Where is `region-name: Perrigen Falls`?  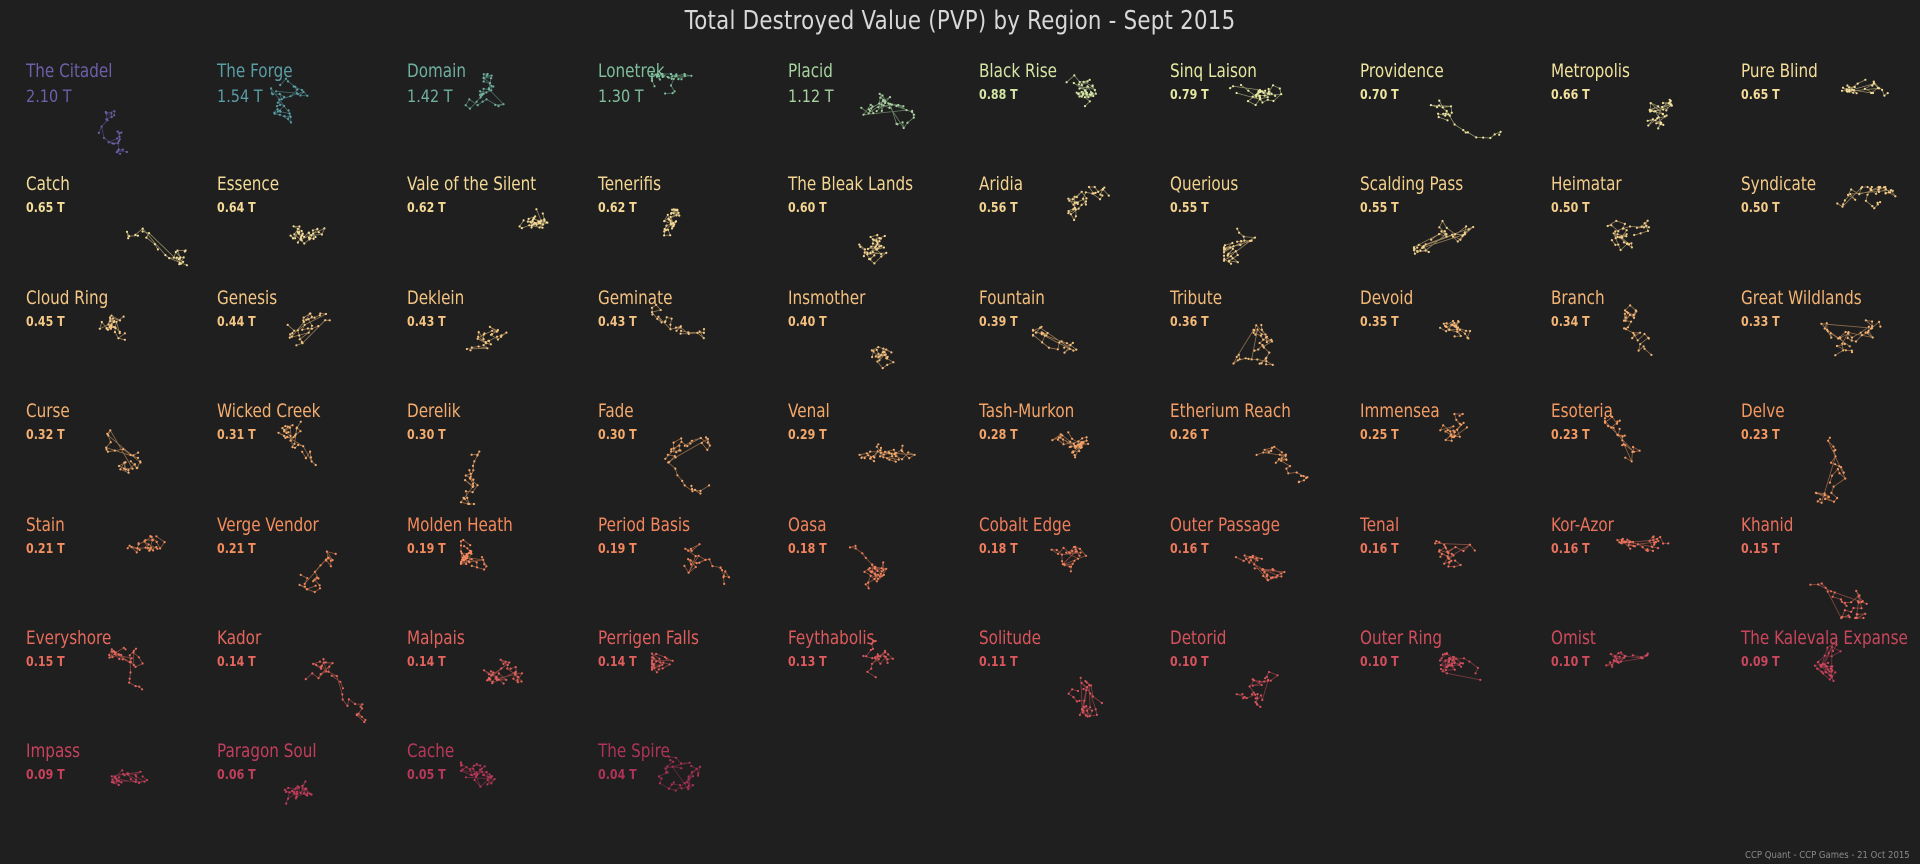
region-name: Perrigen Falls is located at coordinates (648, 638).